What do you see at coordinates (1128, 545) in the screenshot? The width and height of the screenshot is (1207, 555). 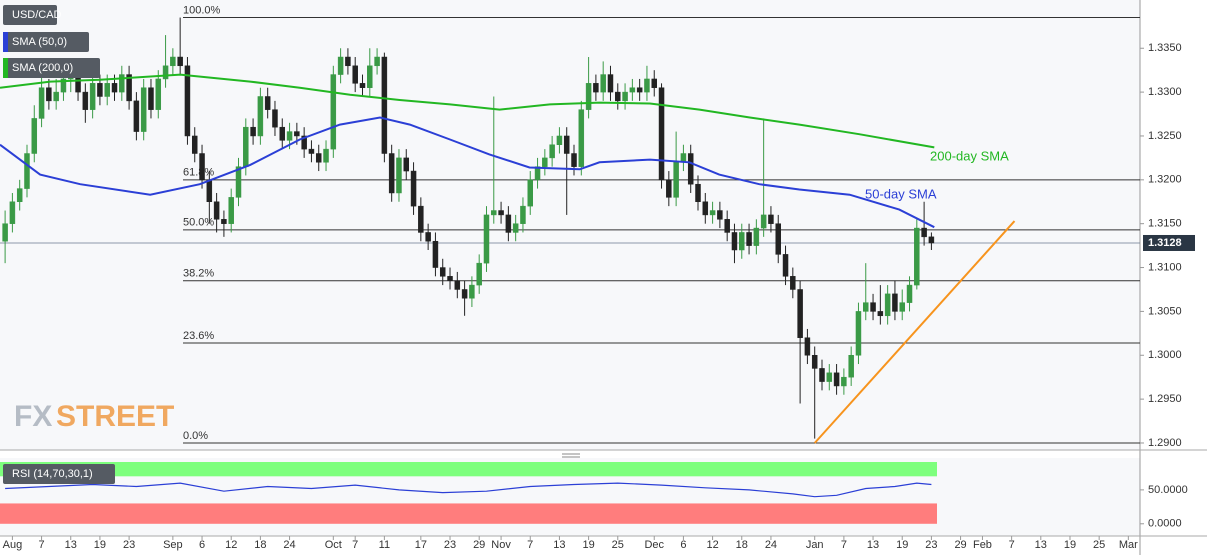 I see `x-tick-label: Mar` at bounding box center [1128, 545].